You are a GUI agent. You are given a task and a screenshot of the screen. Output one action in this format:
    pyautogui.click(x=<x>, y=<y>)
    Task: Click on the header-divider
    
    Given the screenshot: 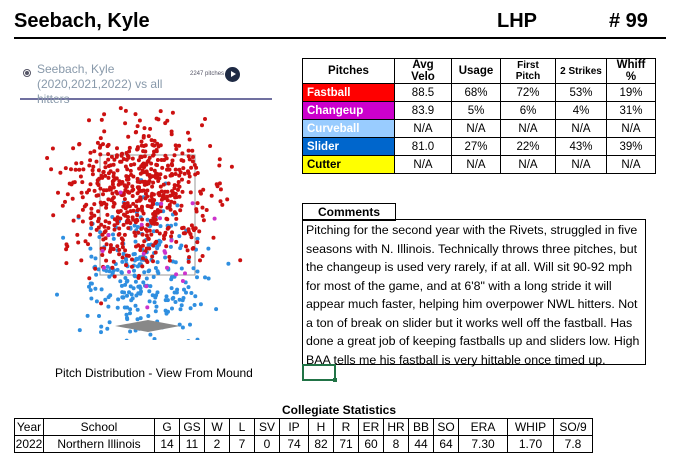 What is the action you would take?
    pyautogui.click(x=340, y=38)
    